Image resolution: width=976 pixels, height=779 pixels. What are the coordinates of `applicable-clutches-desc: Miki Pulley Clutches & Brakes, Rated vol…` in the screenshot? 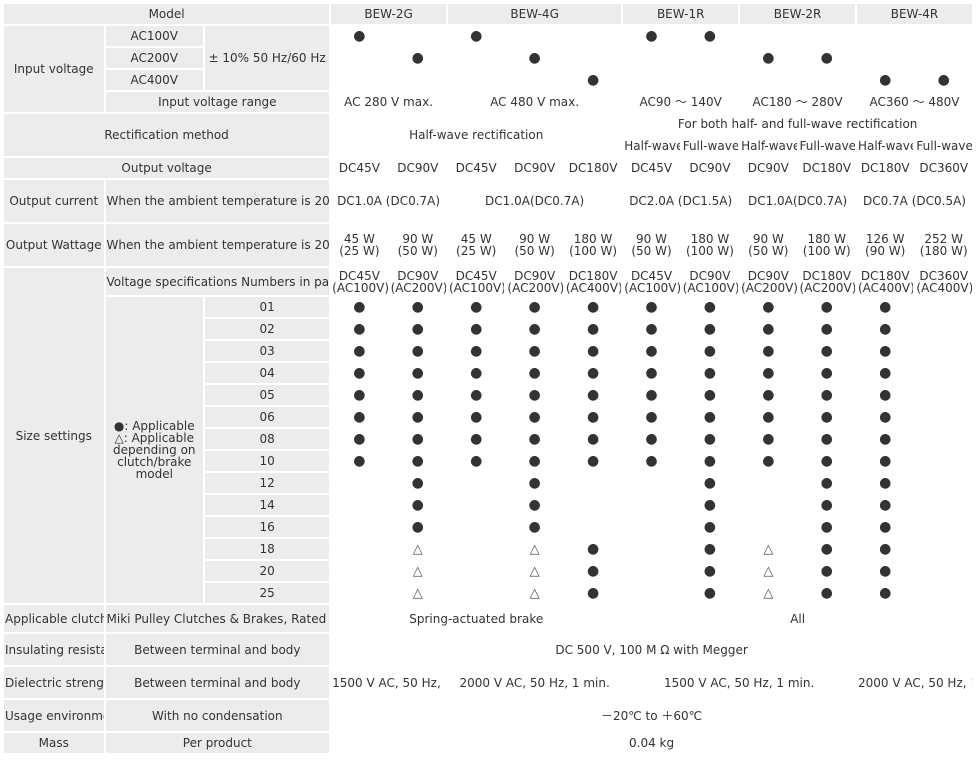 It's located at (217, 618).